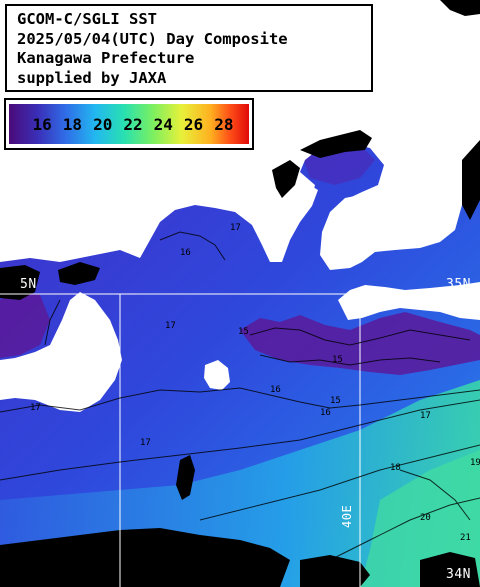 This screenshot has width=480, height=587. What do you see at coordinates (458, 284) in the screenshot?
I see `lat-label-35n: 35N` at bounding box center [458, 284].